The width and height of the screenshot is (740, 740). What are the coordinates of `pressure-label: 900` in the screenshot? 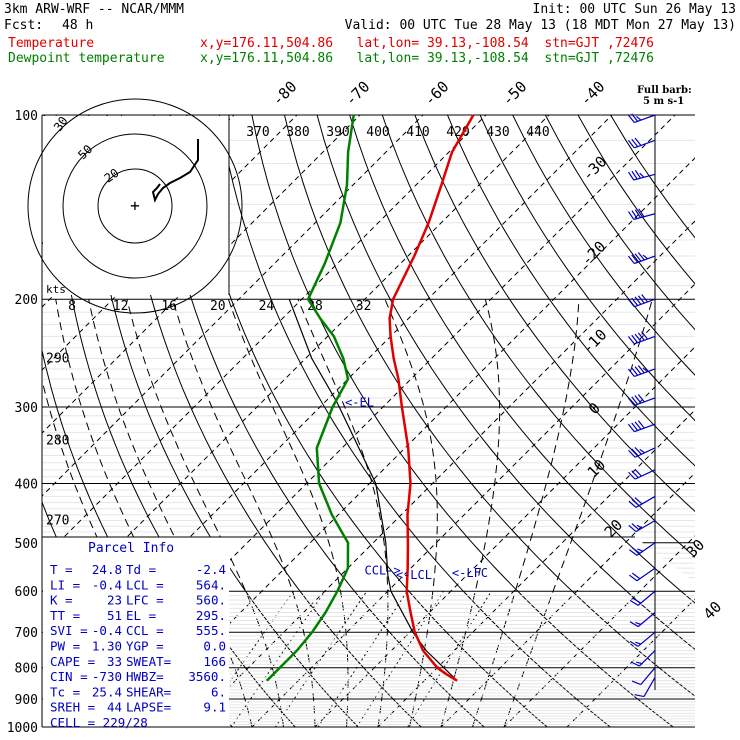 It's located at (26, 700).